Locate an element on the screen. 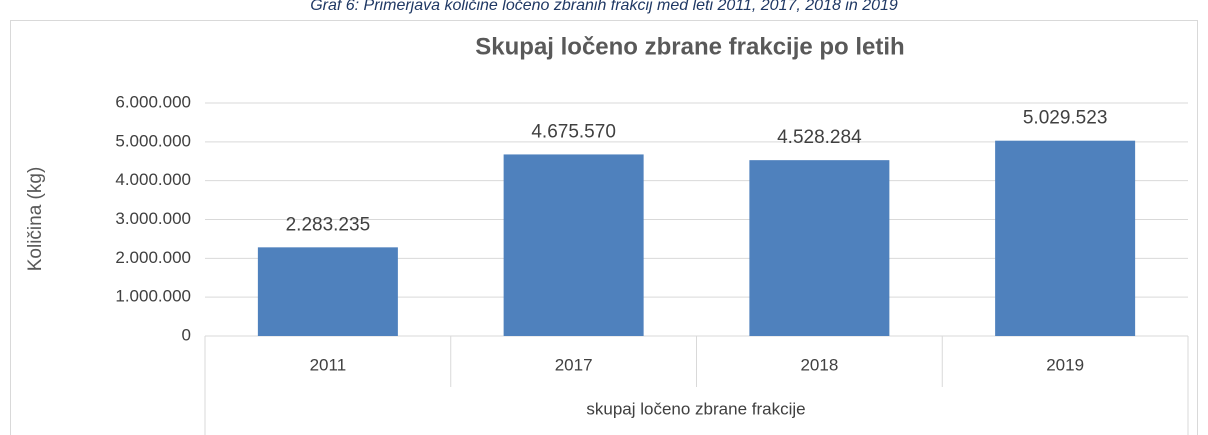  y-tick-label: 3.000.000 is located at coordinates (153, 218).